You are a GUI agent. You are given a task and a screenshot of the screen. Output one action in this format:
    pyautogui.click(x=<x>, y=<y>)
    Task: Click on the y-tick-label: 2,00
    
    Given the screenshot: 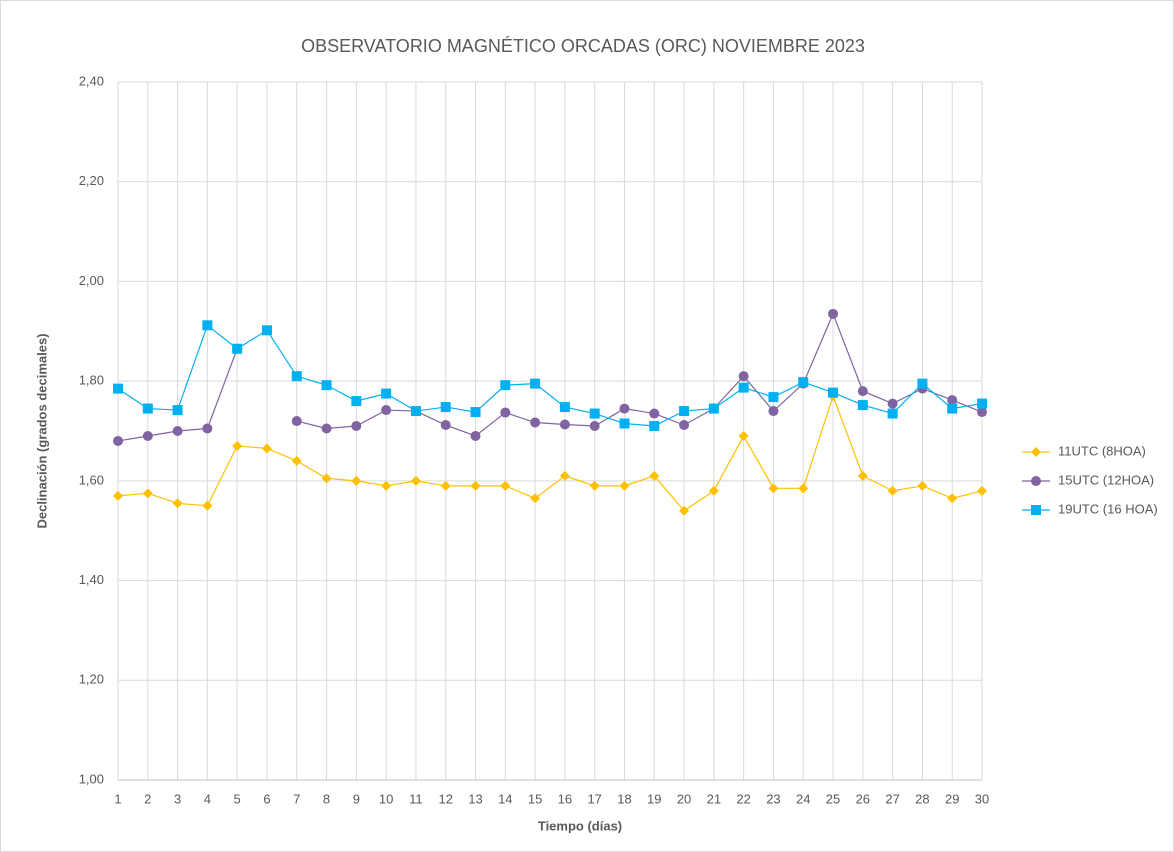 What is the action you would take?
    pyautogui.click(x=91, y=280)
    